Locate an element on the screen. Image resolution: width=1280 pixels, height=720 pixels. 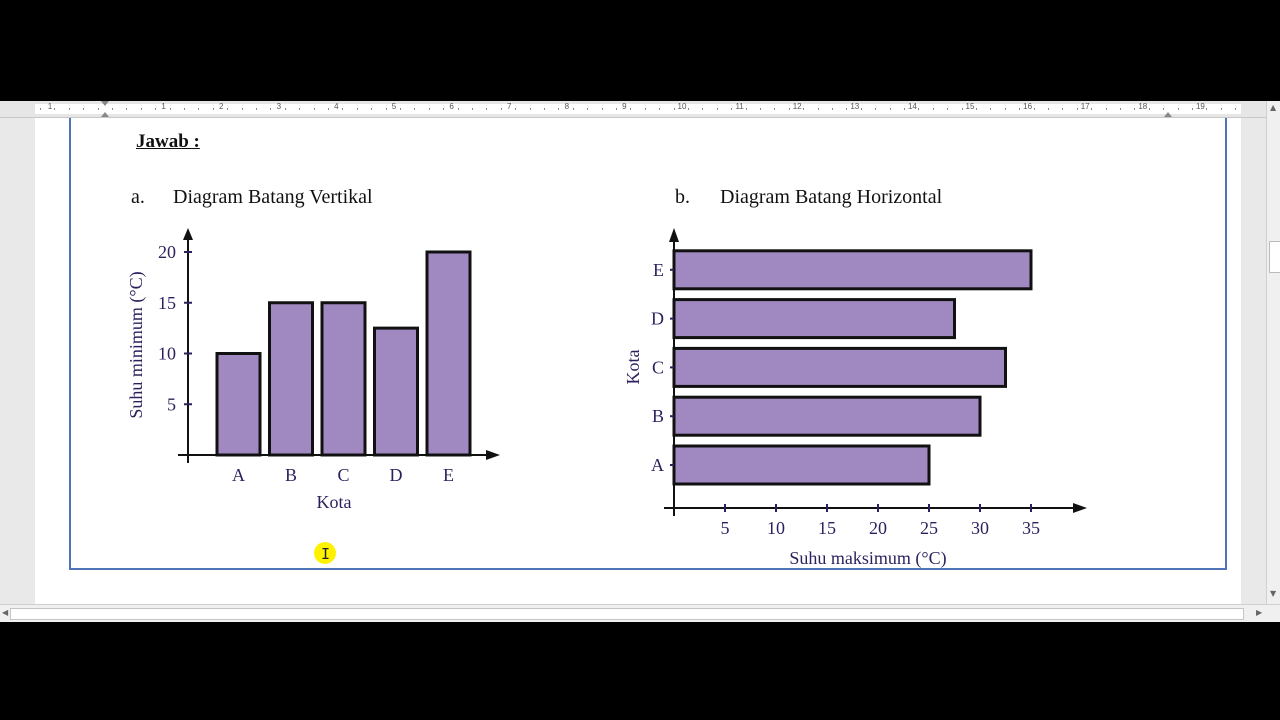
x-tick-label: 20 is located at coordinates (878, 528).